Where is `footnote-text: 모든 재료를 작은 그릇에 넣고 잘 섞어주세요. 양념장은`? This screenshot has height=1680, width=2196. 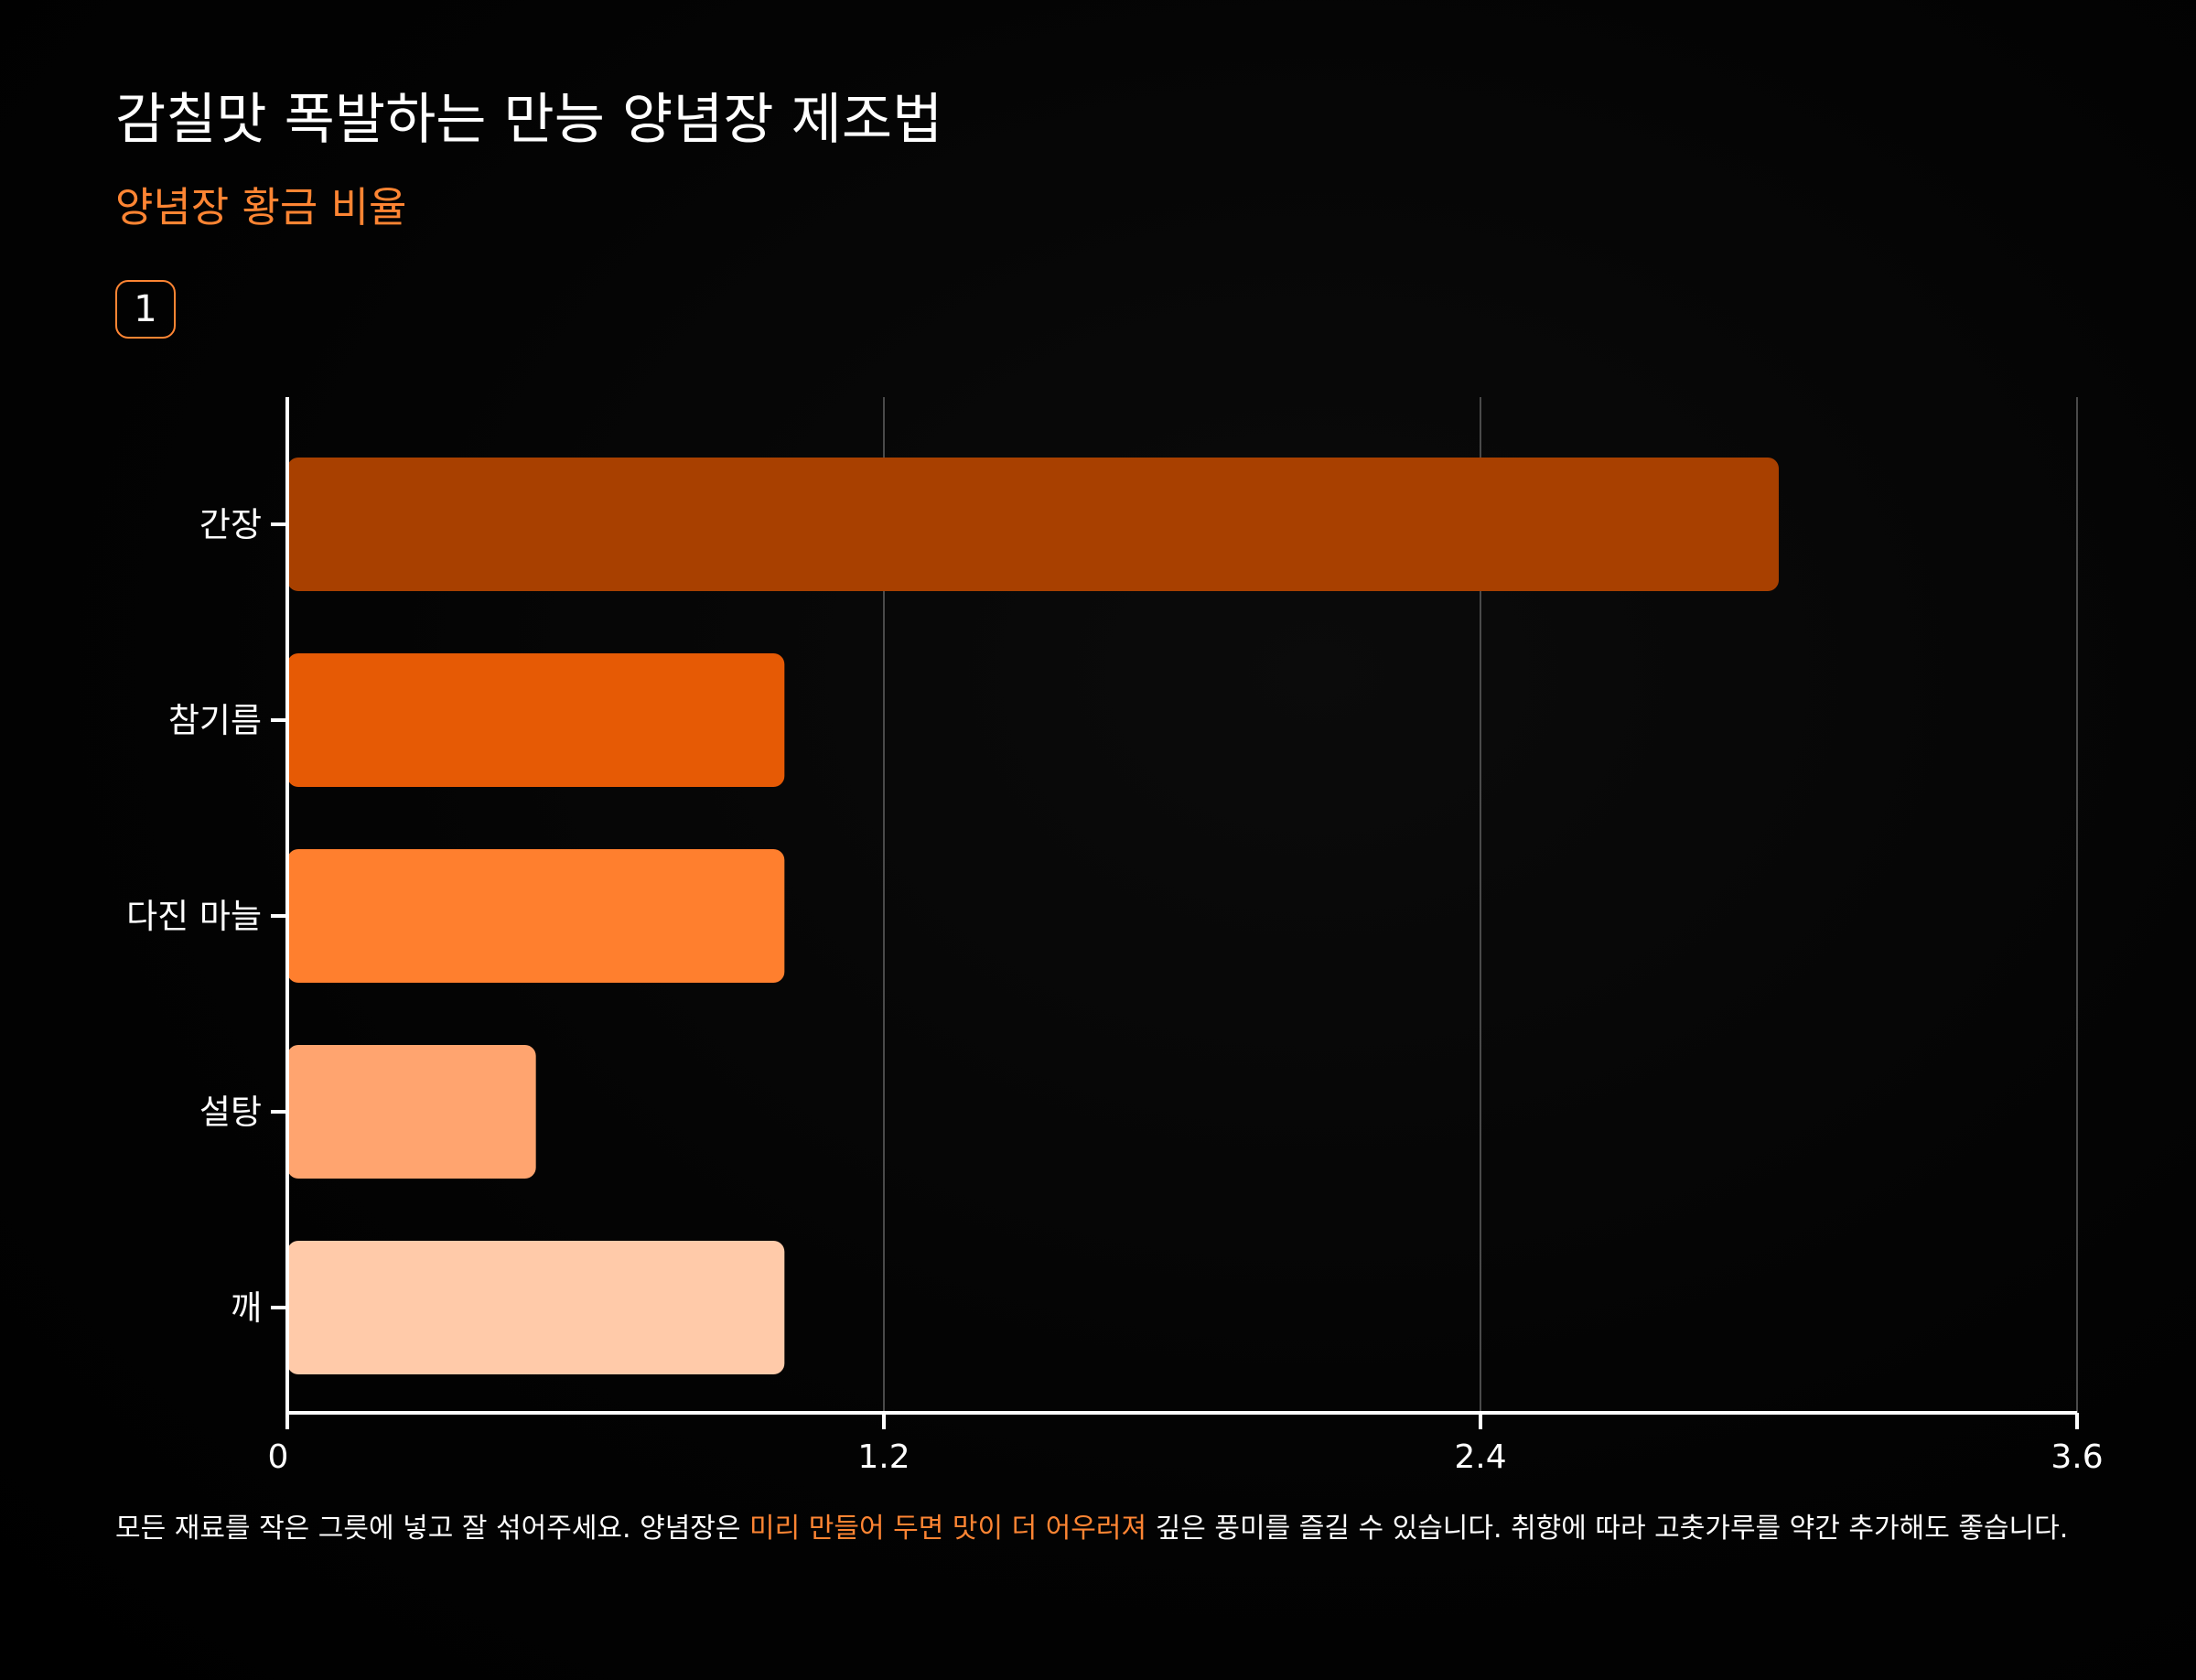
footnote-text: 모든 재료를 작은 그릇에 넣고 잘 섞어주세요. 양념장은 is located at coordinates (433, 1529).